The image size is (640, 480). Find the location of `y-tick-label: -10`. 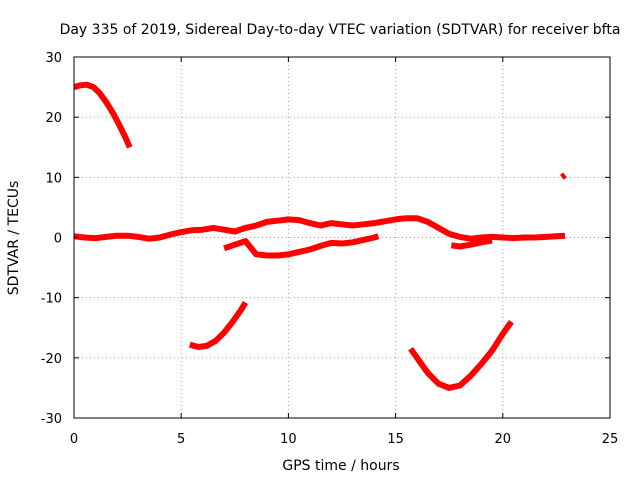

y-tick-label: -10 is located at coordinates (51, 299).